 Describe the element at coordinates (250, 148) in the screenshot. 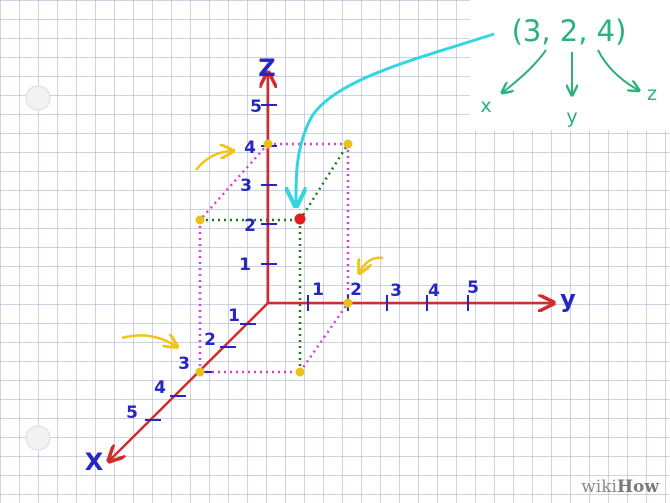

I see `z-tick-label-4: 4` at that location.